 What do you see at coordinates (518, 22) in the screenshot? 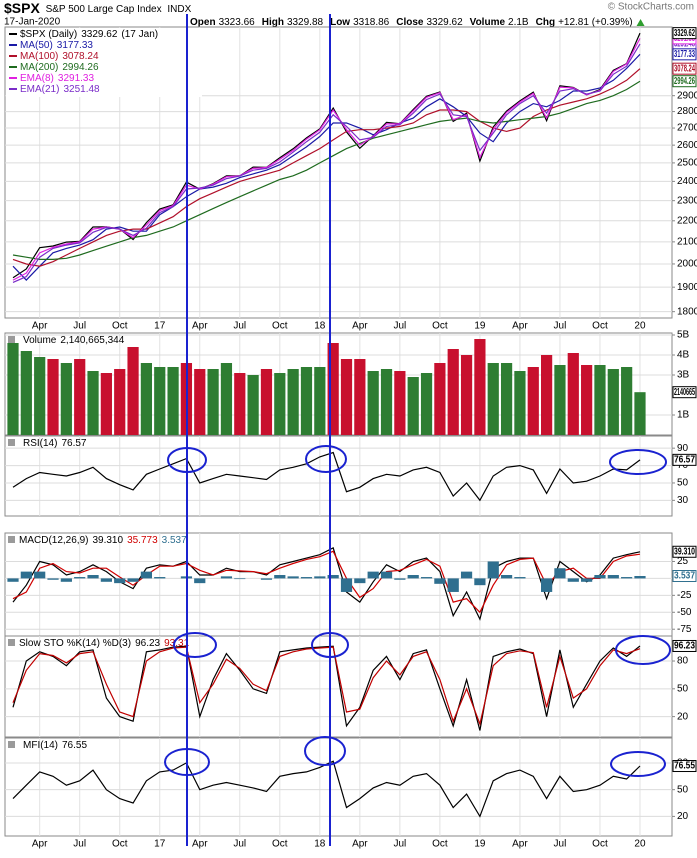
I see `quote-value: 2.1B` at bounding box center [518, 22].